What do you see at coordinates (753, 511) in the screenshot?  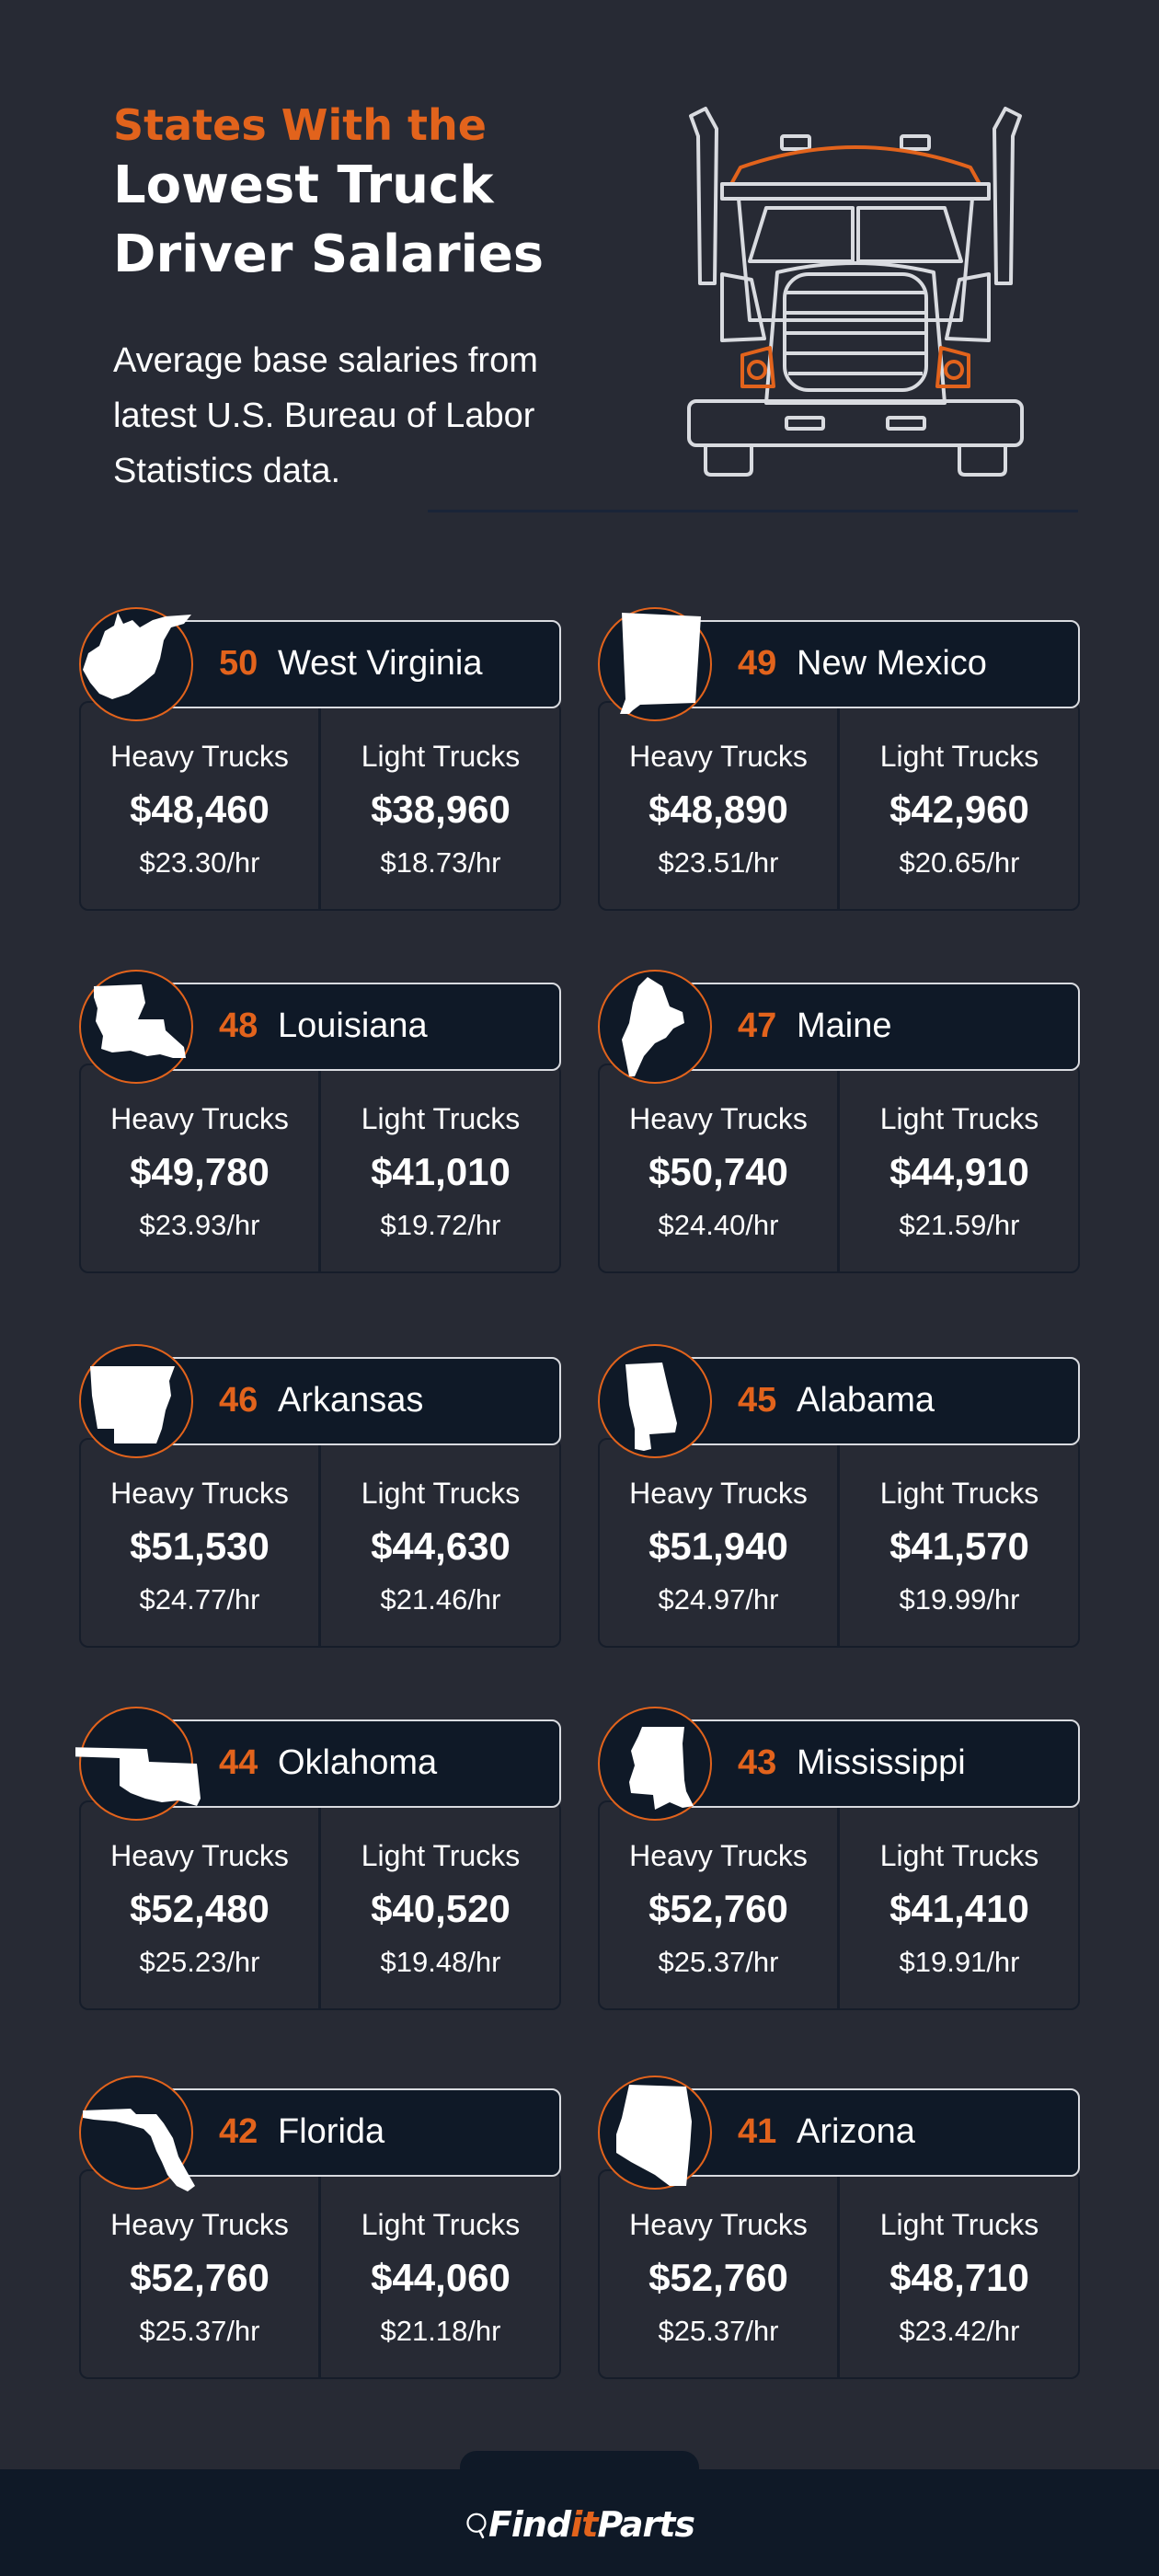 I see `ground-line` at bounding box center [753, 511].